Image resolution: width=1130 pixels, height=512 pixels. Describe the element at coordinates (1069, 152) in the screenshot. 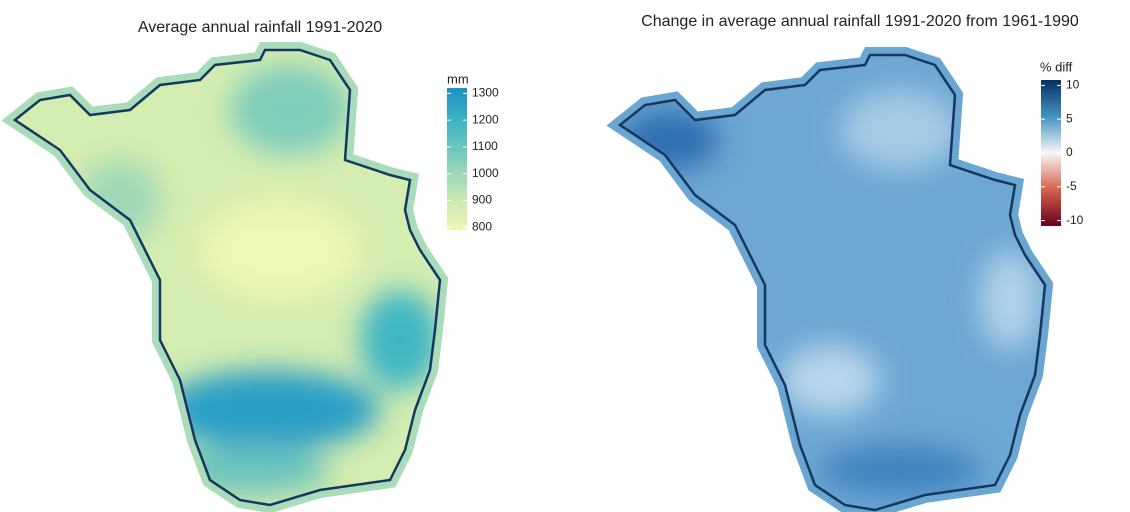

I see `legend-tick-label: 0` at that location.